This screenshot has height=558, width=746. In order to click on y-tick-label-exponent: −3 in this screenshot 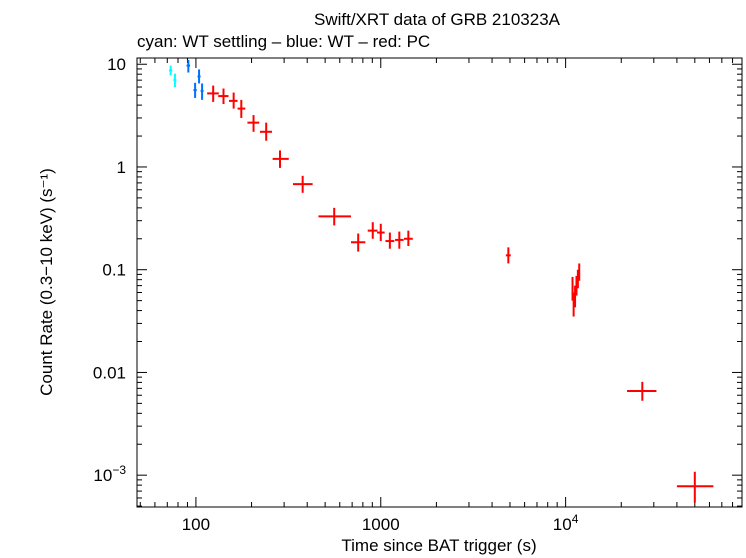, I will do `click(119, 470)`.